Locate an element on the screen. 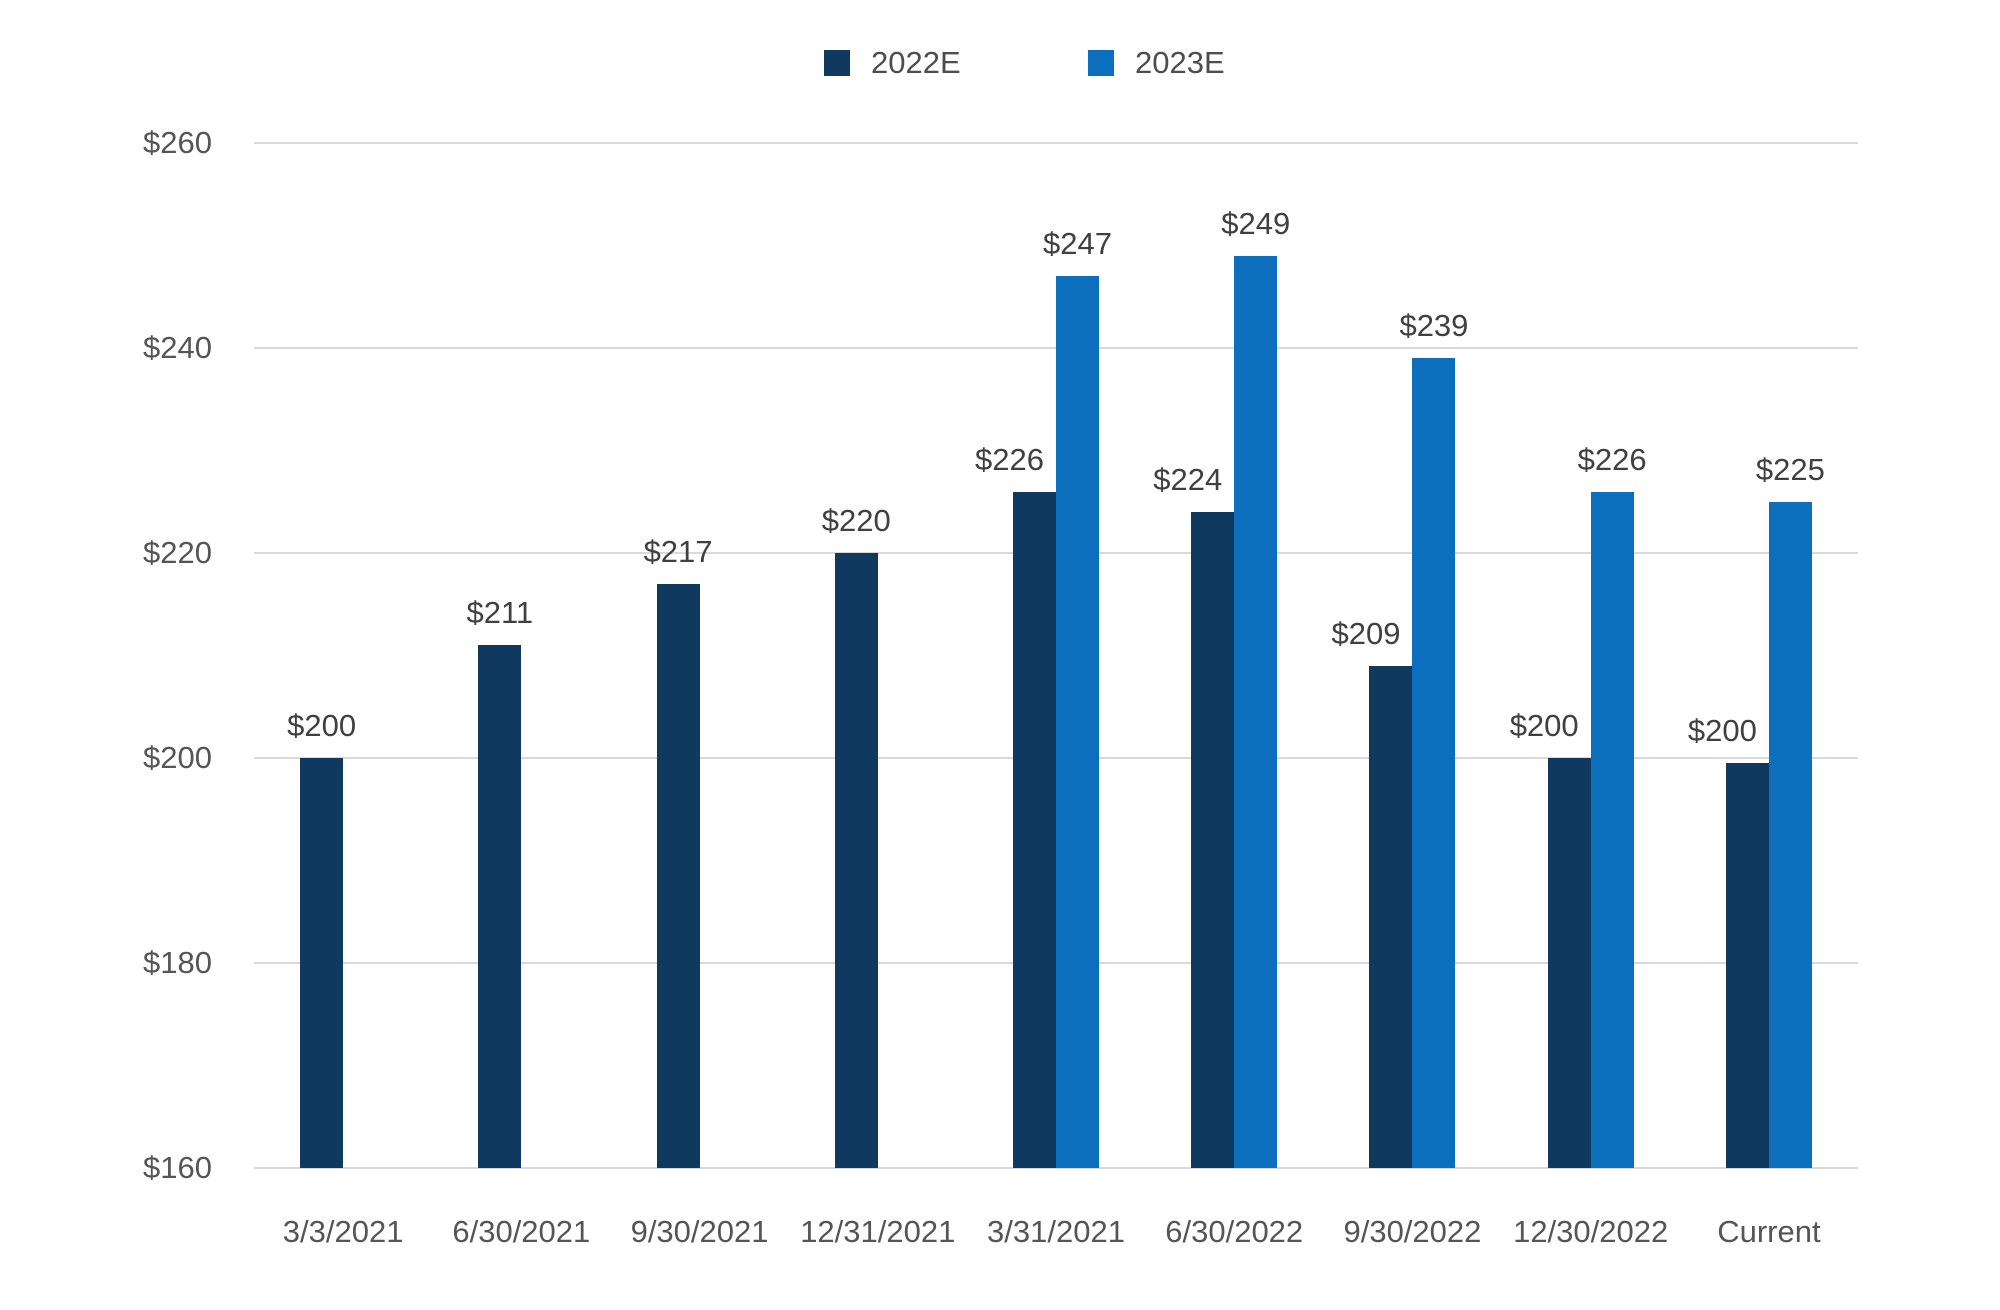  y-tick-label: $200 is located at coordinates (177, 757).